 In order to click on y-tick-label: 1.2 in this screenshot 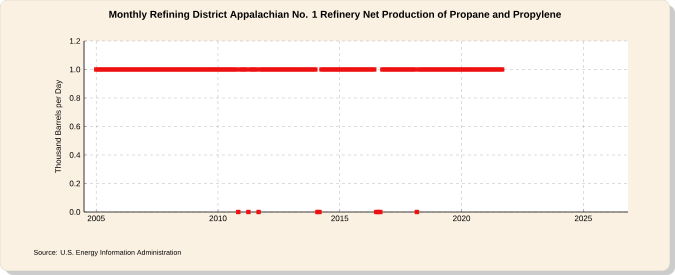, I will do `click(75, 41)`.